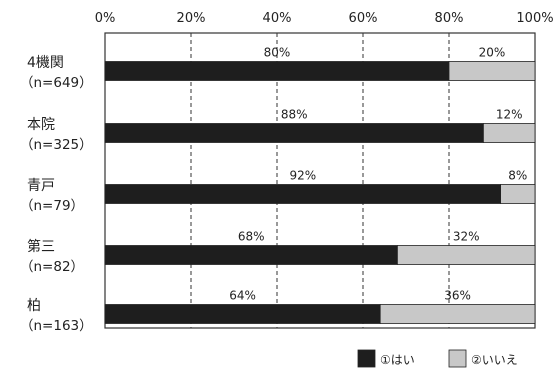 Image resolution: width=557 pixels, height=385 pixels. What do you see at coordinates (105, 18) in the screenshot?
I see `x-tick-label: 0%` at bounding box center [105, 18].